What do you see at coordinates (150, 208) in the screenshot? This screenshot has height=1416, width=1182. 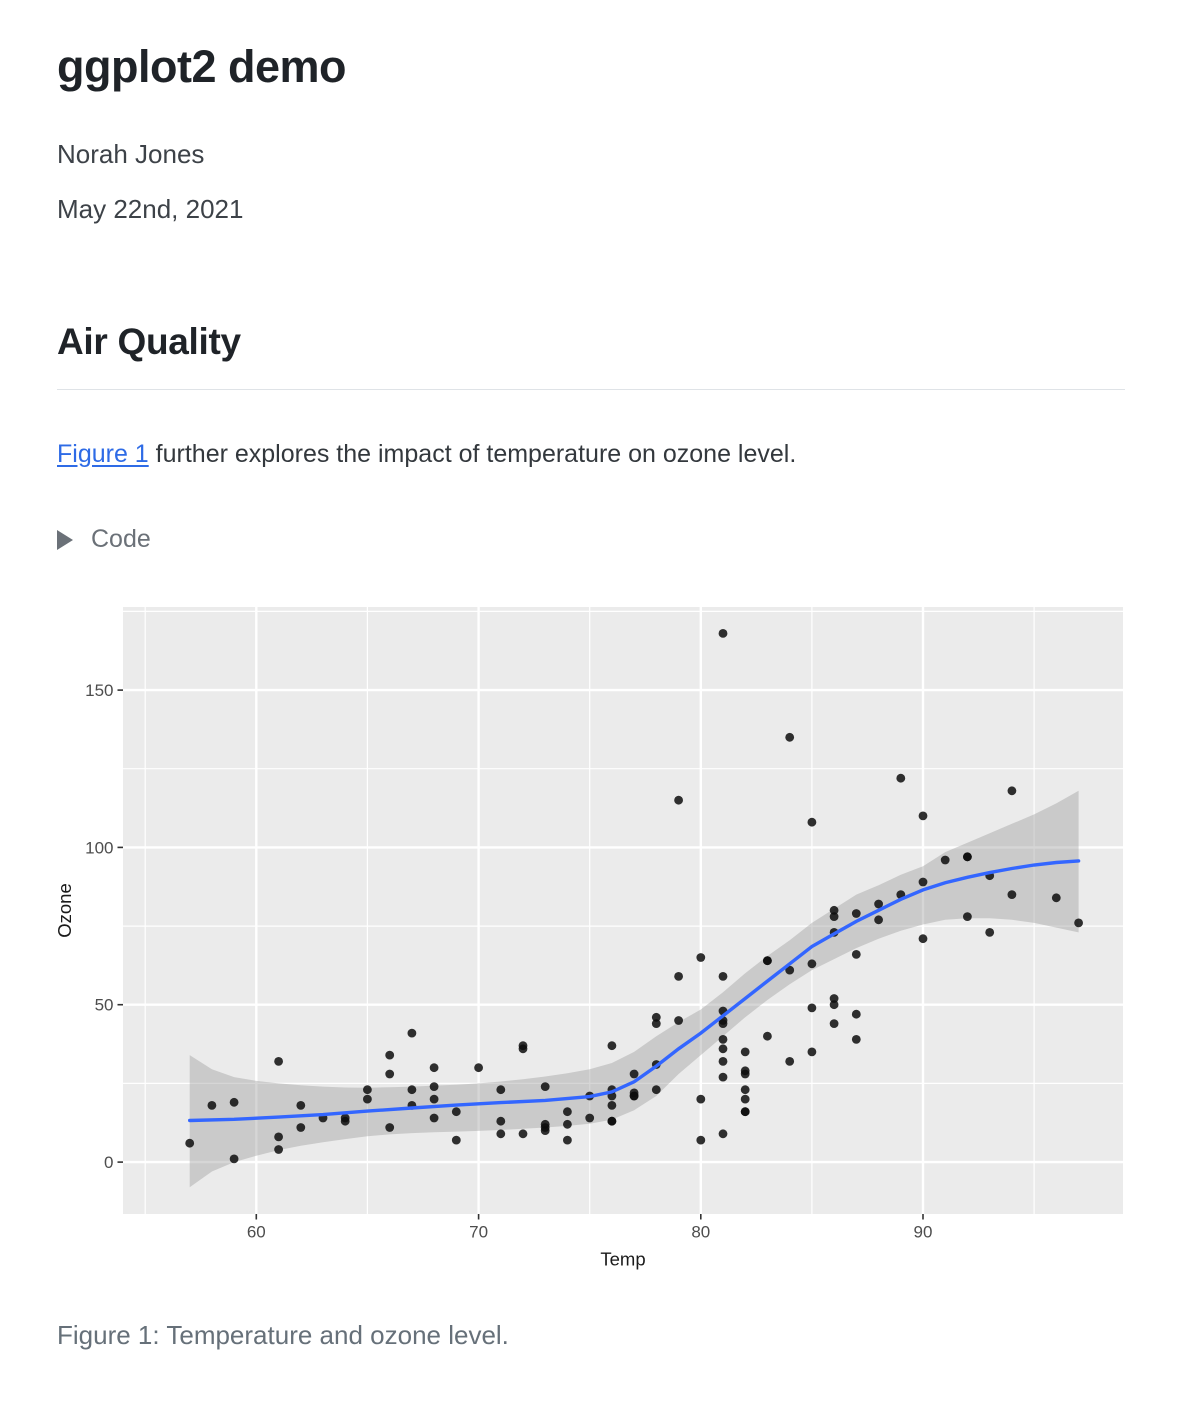 I see `date: May 22nd, 2021` at bounding box center [150, 208].